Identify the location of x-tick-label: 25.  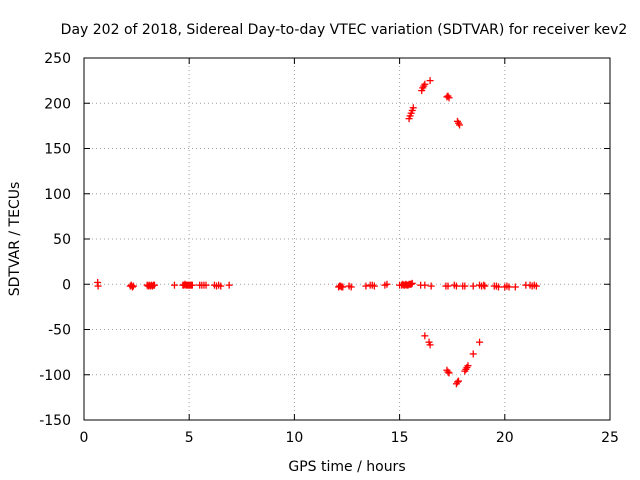
(610, 438).